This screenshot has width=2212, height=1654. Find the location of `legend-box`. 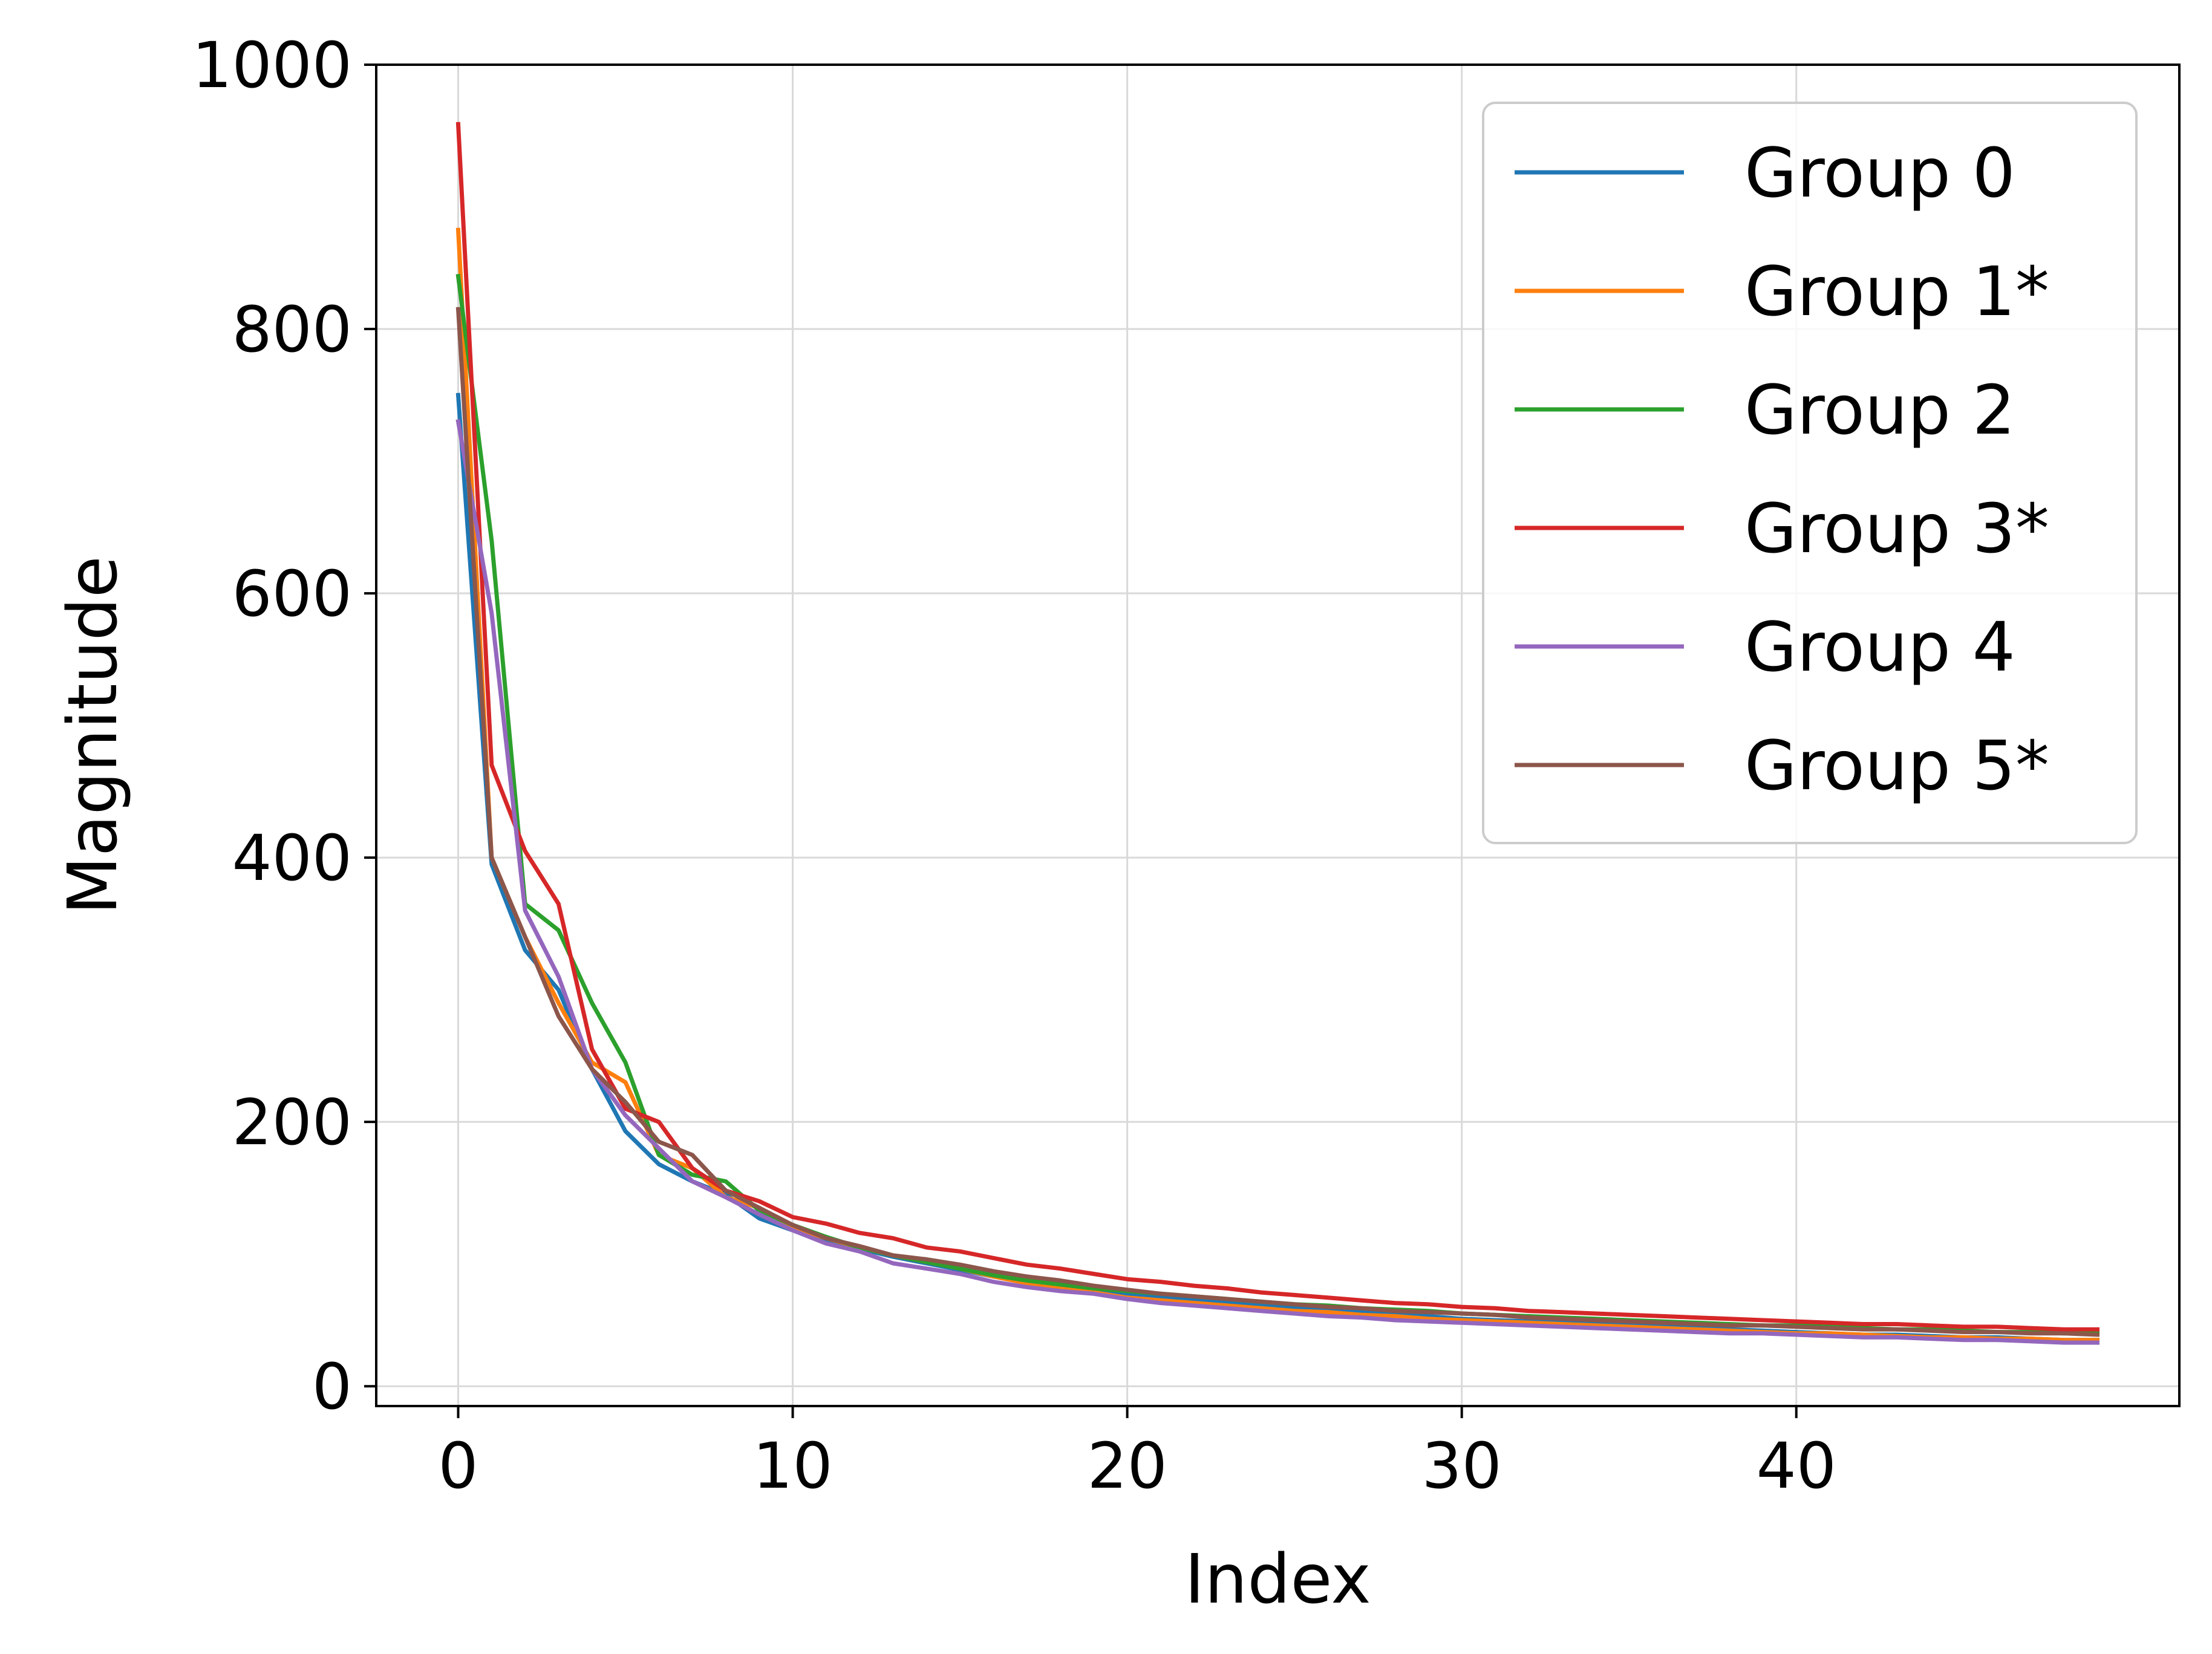

legend-box is located at coordinates (1810, 473).